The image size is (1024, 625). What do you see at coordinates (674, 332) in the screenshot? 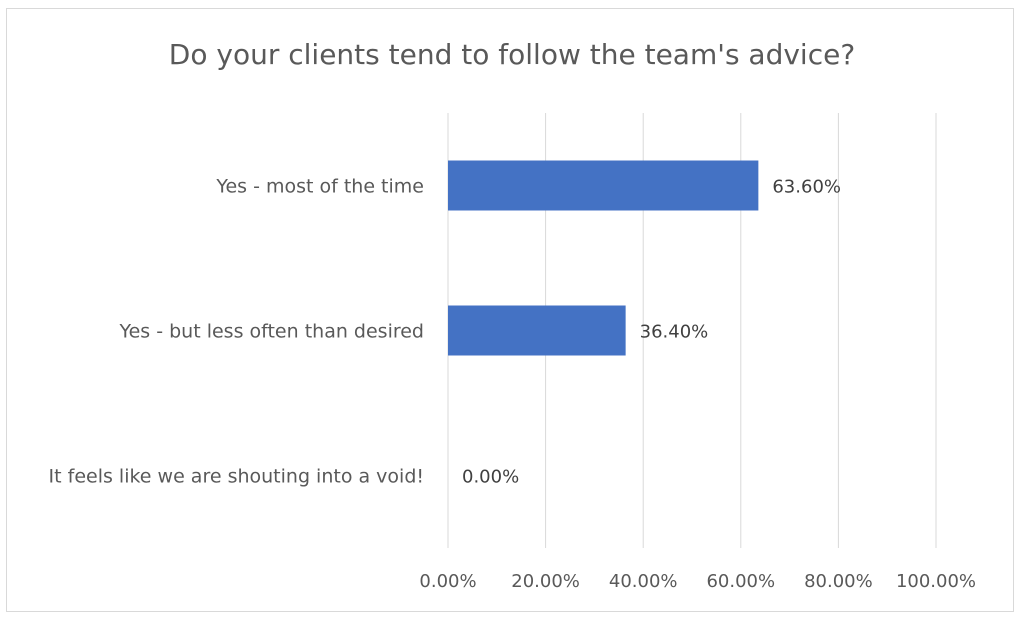
I see `data-label: 36.40%` at bounding box center [674, 332].